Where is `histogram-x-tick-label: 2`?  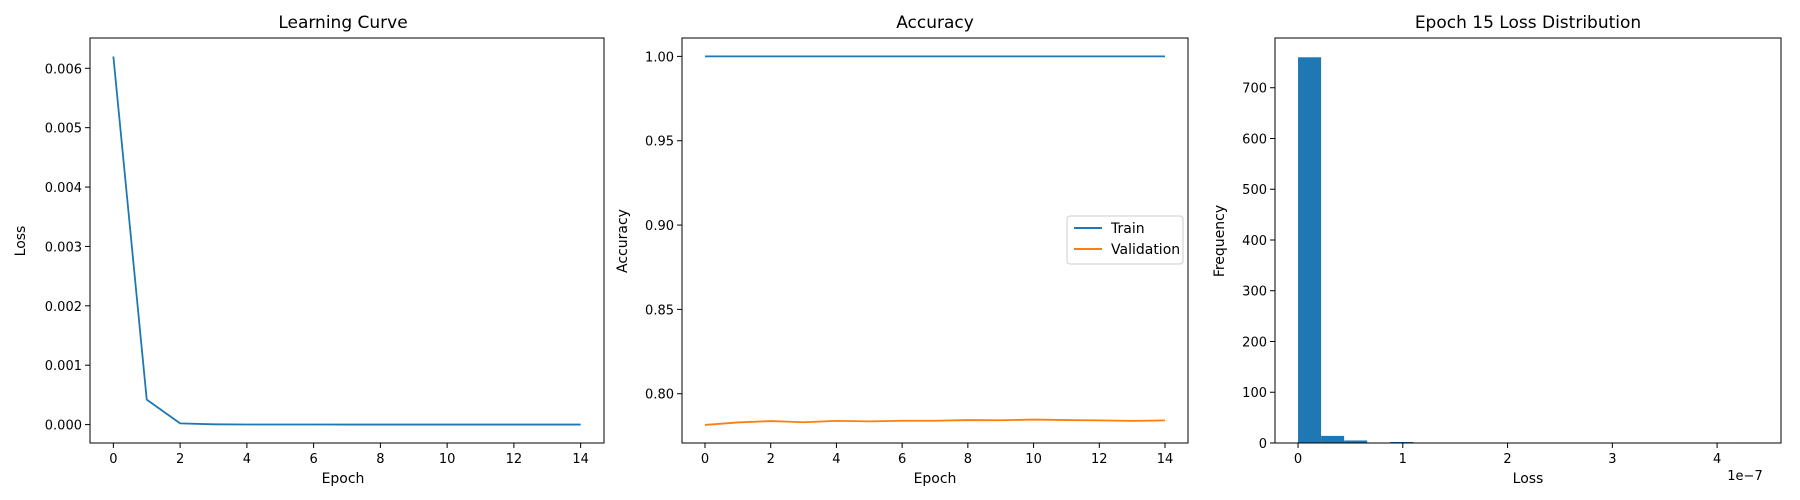 histogram-x-tick-label: 2 is located at coordinates (1507, 459).